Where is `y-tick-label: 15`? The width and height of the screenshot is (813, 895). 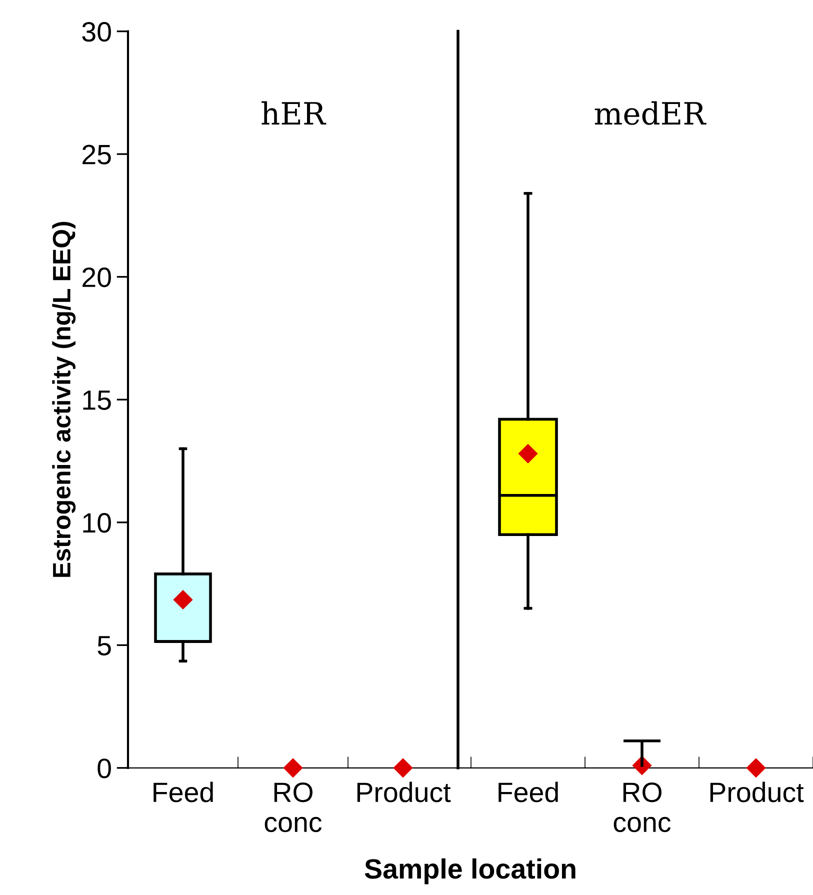
y-tick-label: 15 is located at coordinates (97, 400).